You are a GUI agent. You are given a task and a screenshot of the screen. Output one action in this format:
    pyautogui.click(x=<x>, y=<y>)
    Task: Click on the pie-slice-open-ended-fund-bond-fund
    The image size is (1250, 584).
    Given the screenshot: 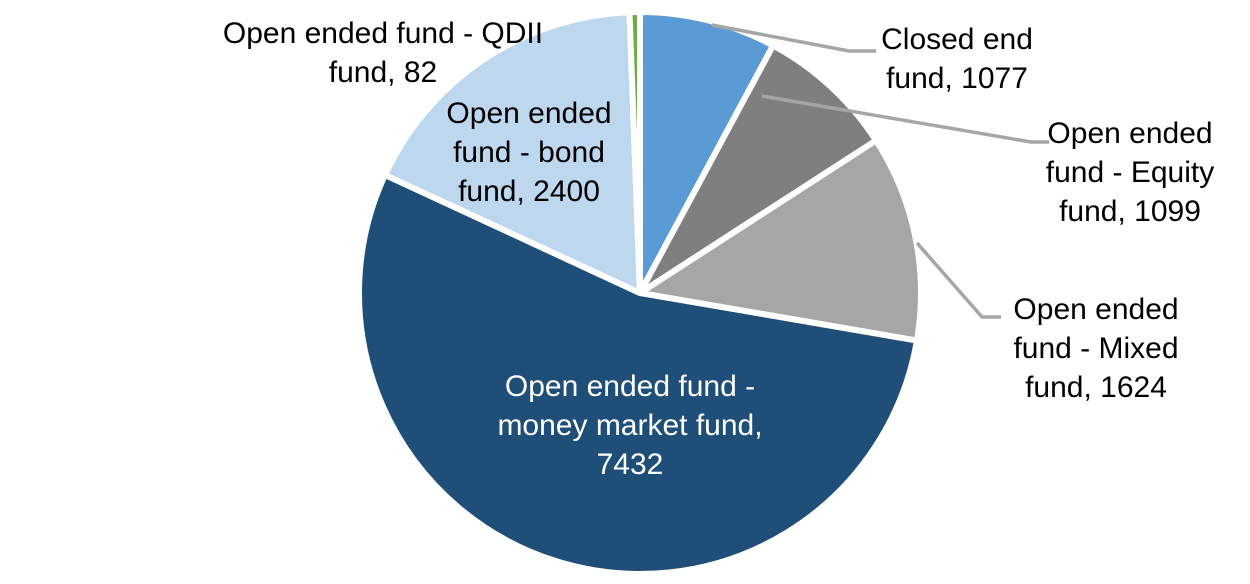 What is the action you would take?
    pyautogui.click(x=512, y=152)
    